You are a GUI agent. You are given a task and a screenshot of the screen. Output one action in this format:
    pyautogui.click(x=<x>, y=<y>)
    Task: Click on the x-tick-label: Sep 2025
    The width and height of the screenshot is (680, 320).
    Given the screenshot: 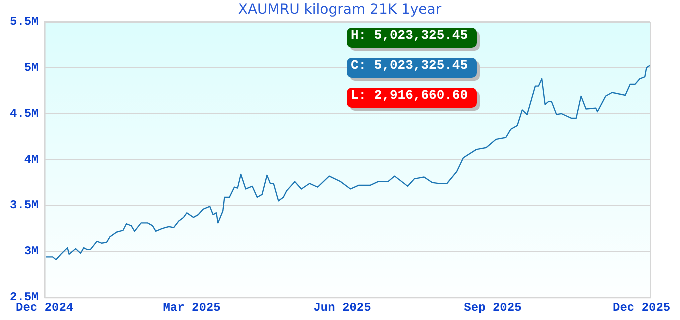 What is the action you would take?
    pyautogui.click(x=493, y=307)
    